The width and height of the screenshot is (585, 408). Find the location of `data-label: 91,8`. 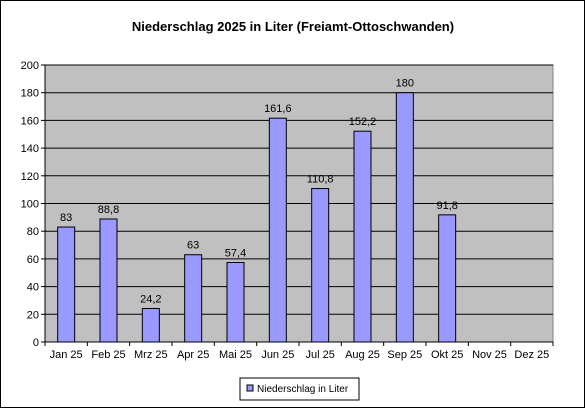

data-label: 91,8 is located at coordinates (446, 206).